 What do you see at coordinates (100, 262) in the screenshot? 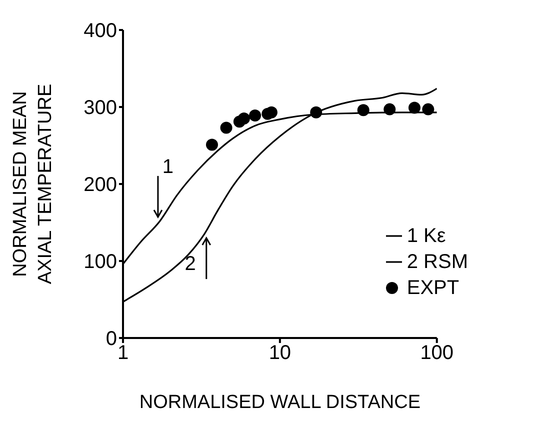
I see `y-tick-label: 100` at bounding box center [100, 262].